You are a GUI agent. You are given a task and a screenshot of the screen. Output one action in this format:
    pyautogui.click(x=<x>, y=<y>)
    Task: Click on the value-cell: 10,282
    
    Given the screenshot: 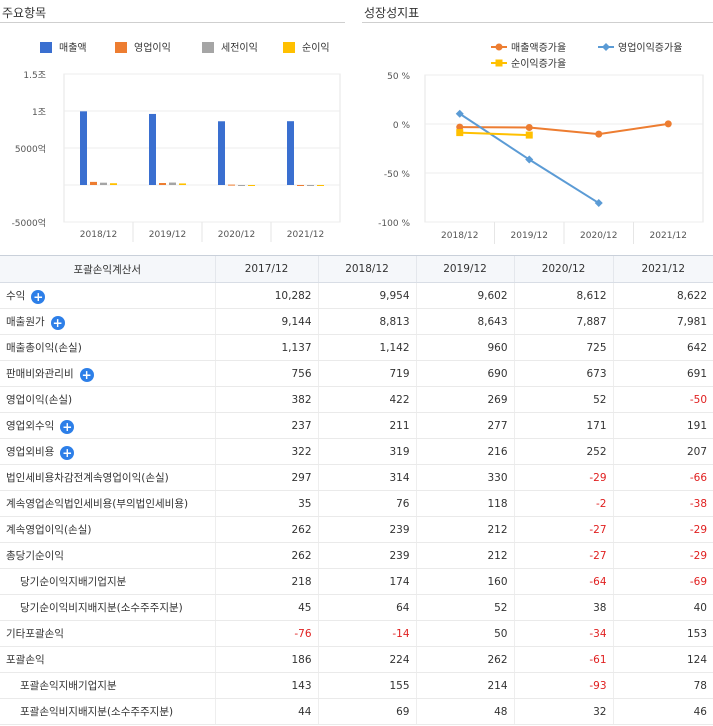 What is the action you would take?
    pyautogui.click(x=266, y=295)
    